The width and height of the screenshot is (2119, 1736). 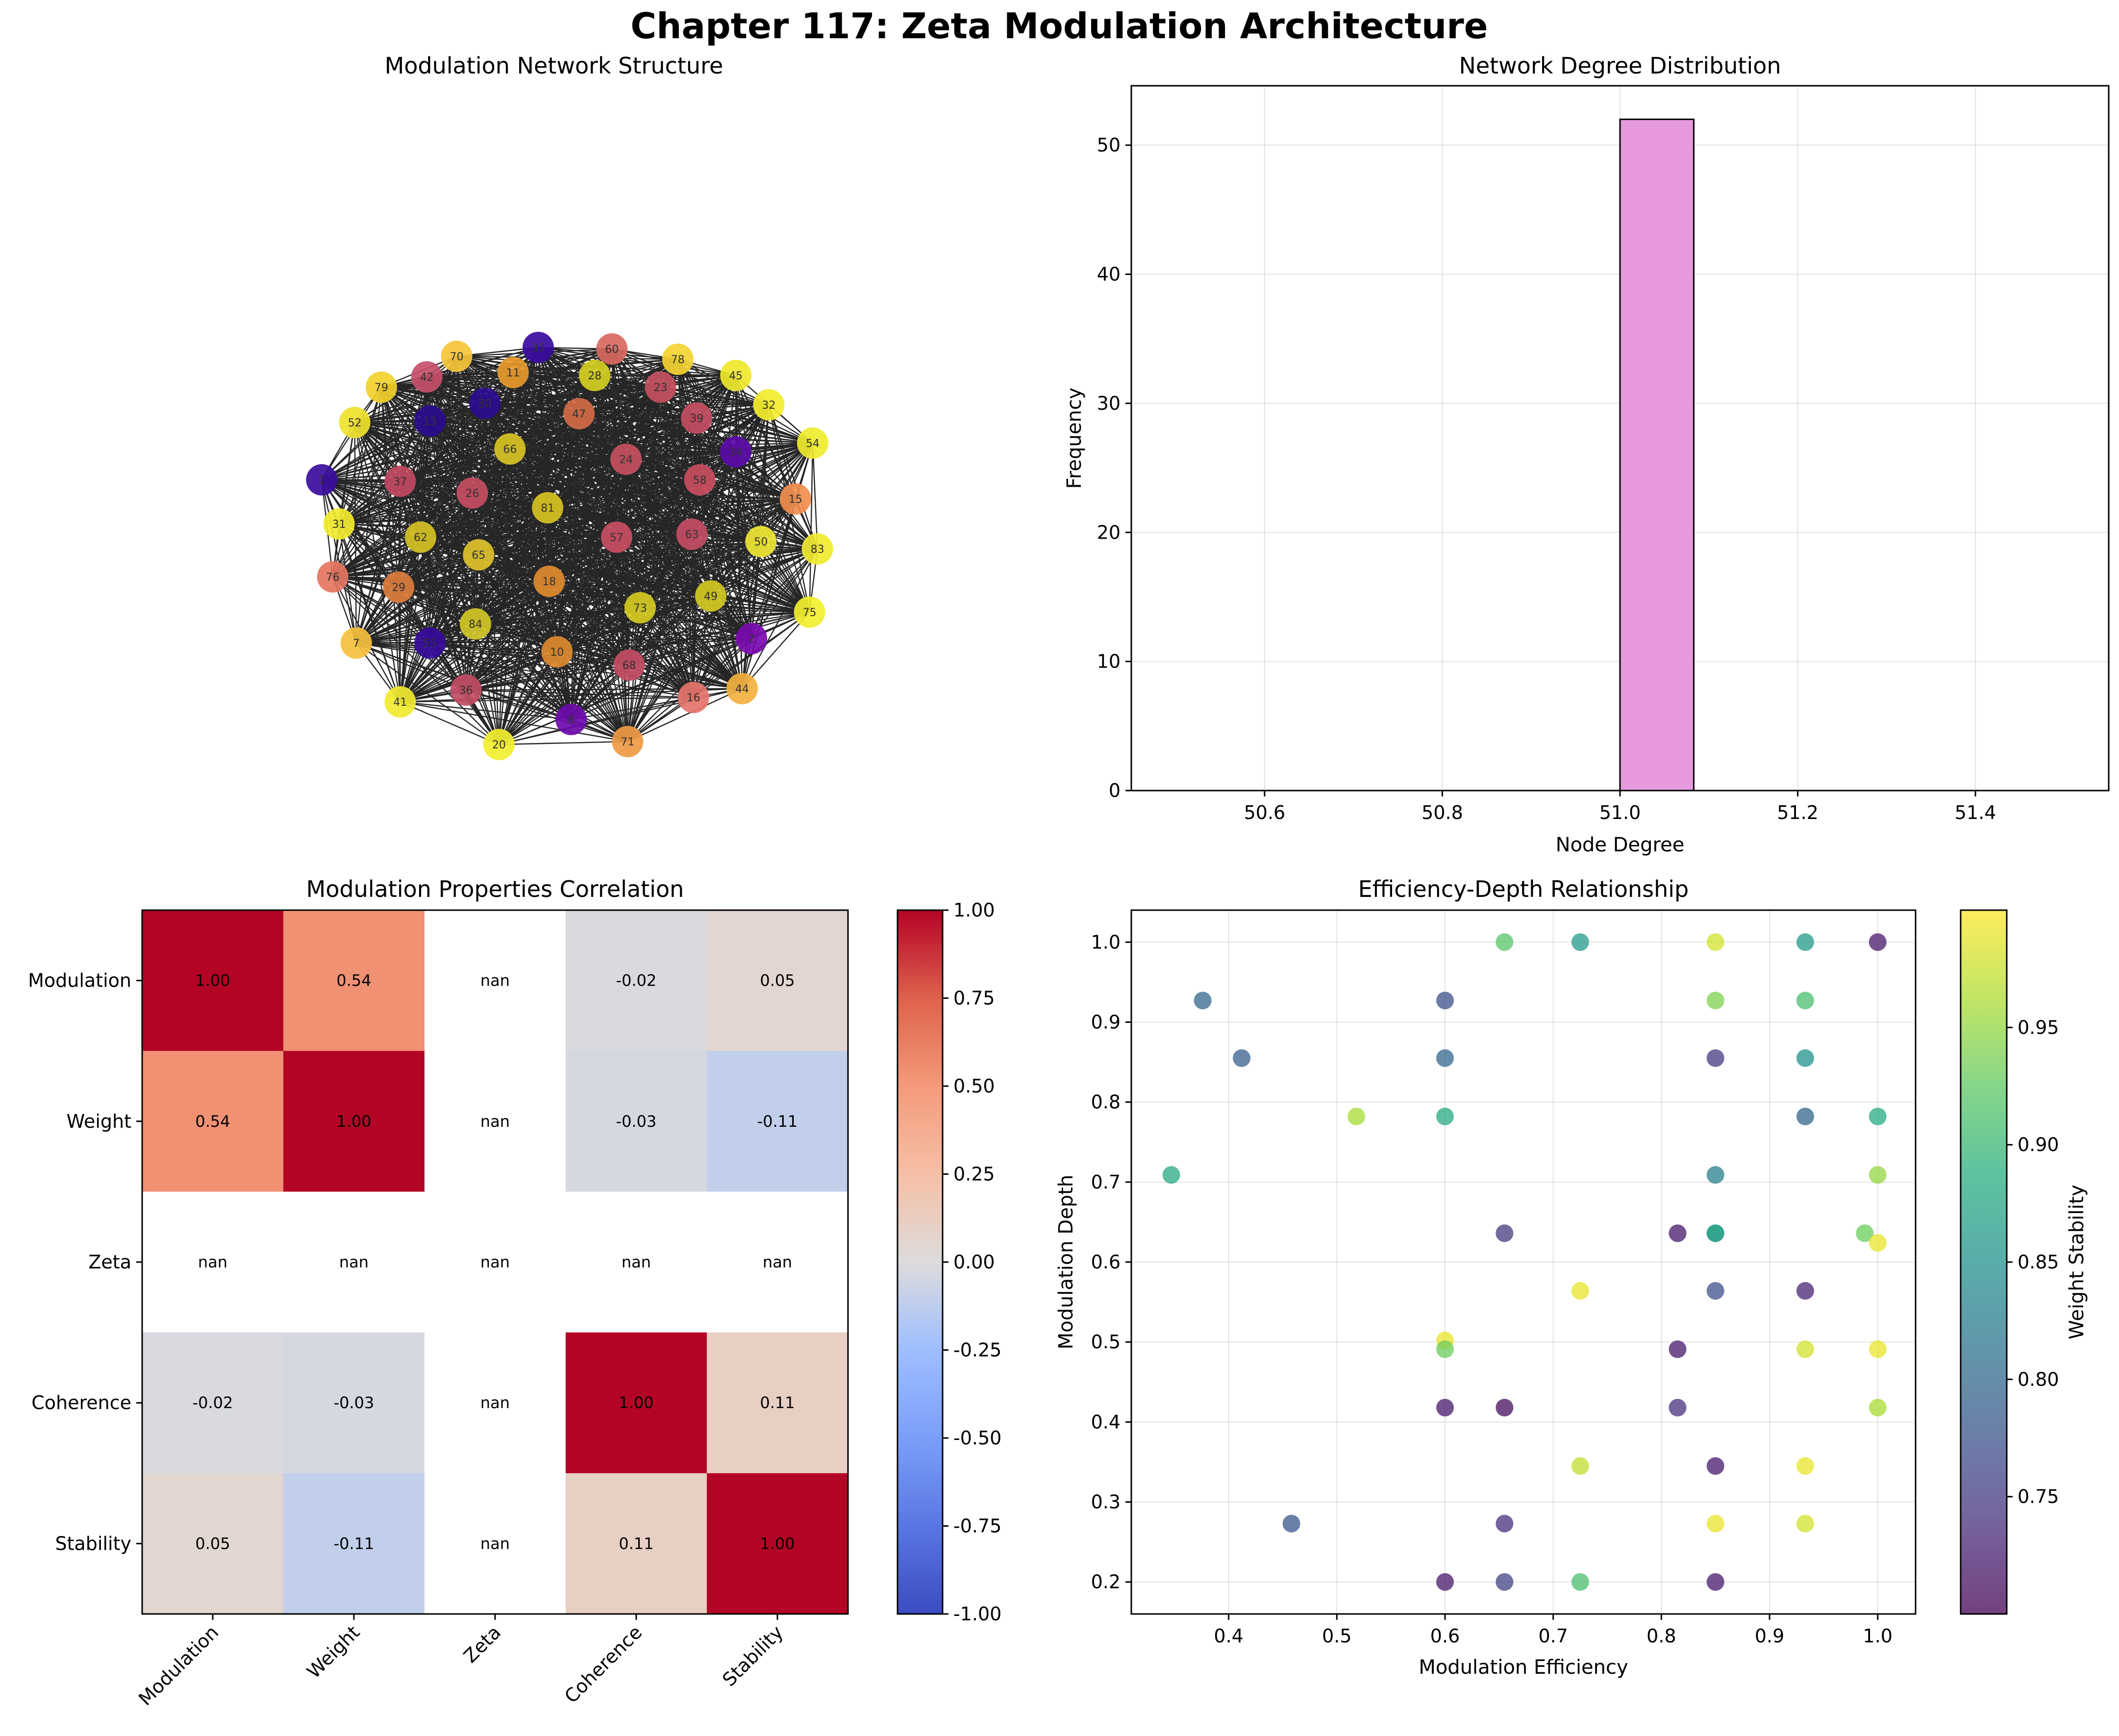 What do you see at coordinates (355, 423) in the screenshot?
I see `network-node: 52` at bounding box center [355, 423].